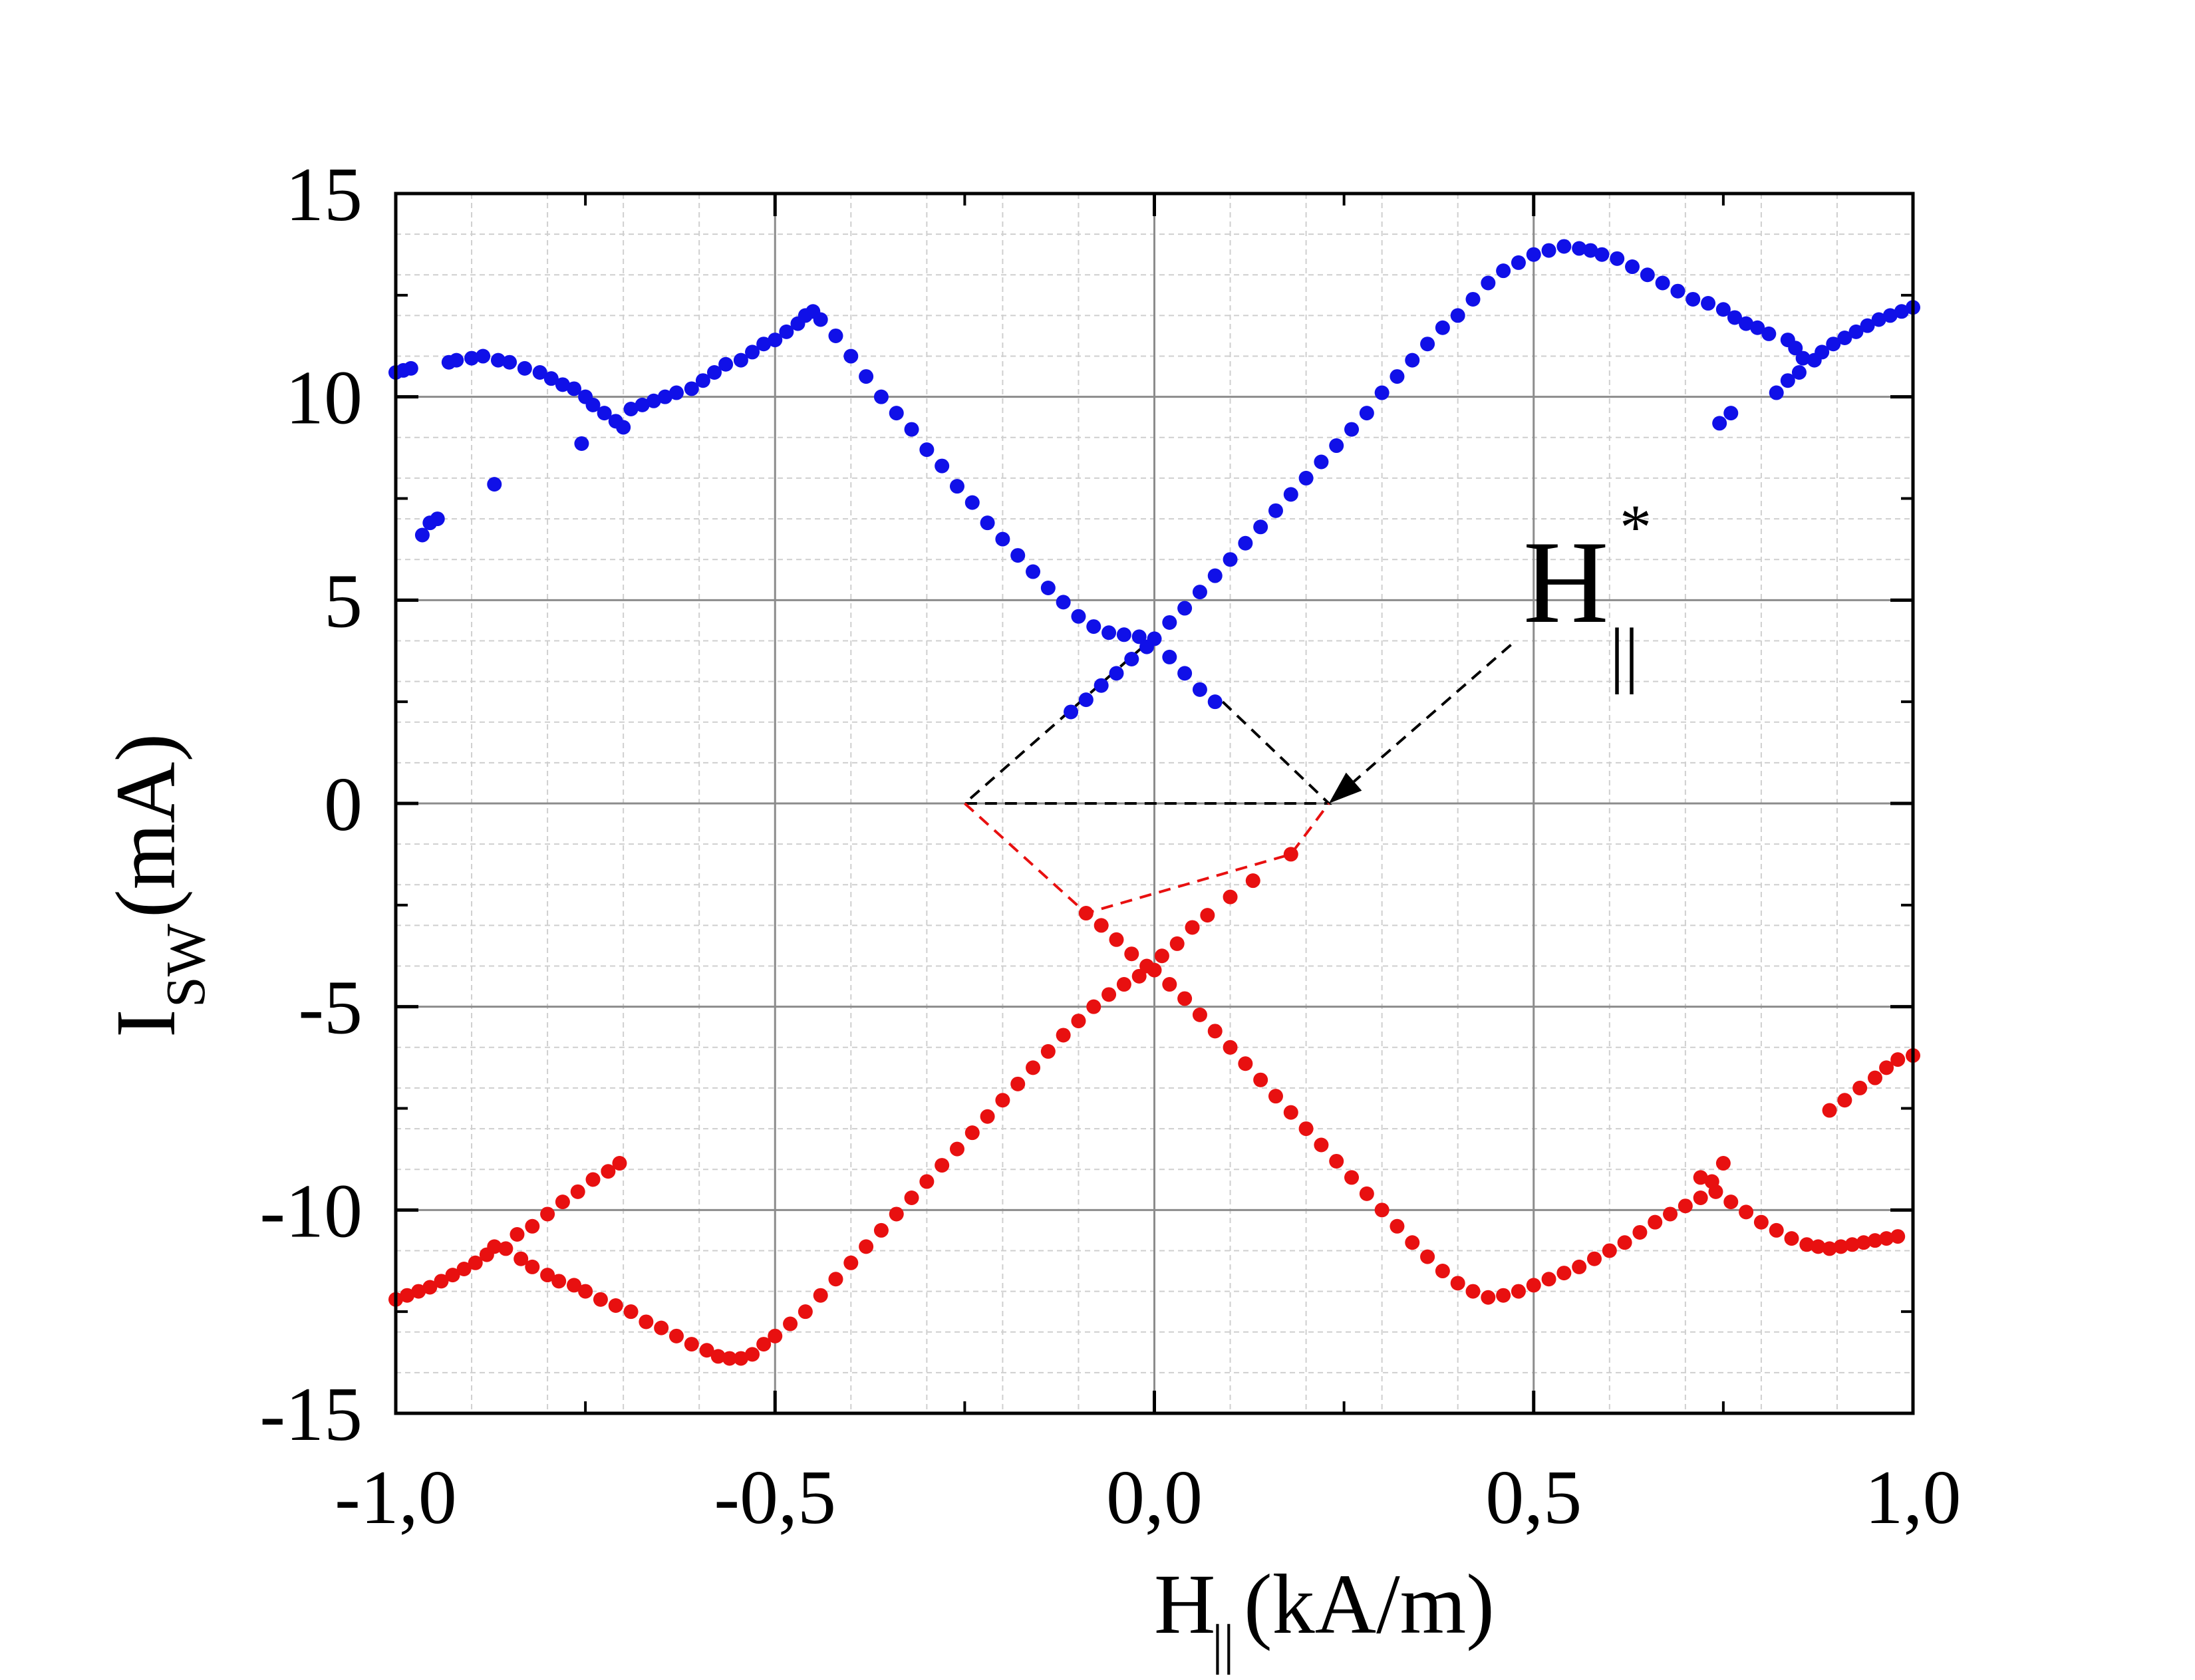 The height and width of the screenshot is (1680, 2195). I want to click on x-tick-label: -0,5, so click(775, 1497).